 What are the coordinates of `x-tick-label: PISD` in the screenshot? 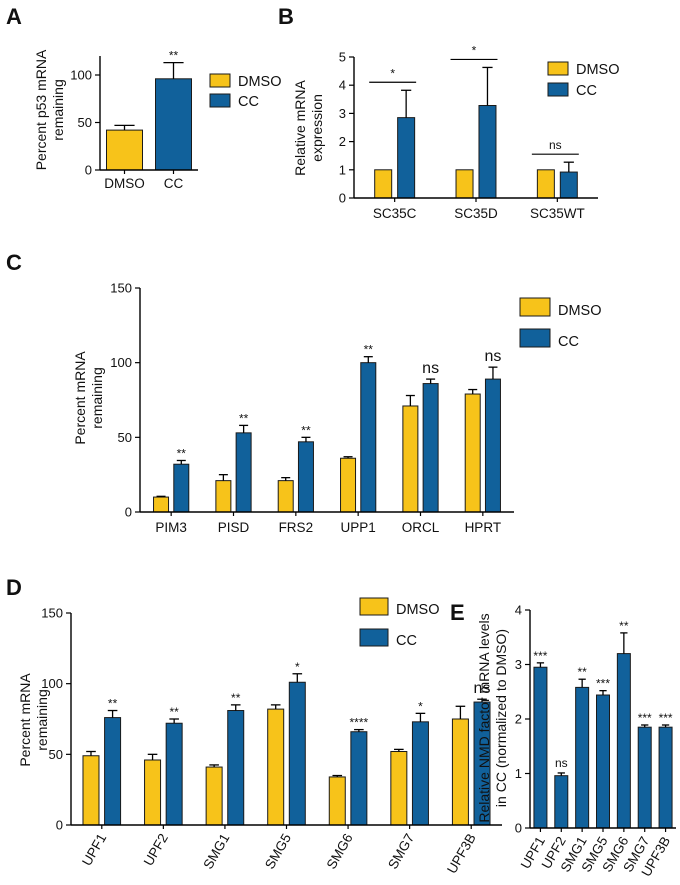 It's located at (234, 527).